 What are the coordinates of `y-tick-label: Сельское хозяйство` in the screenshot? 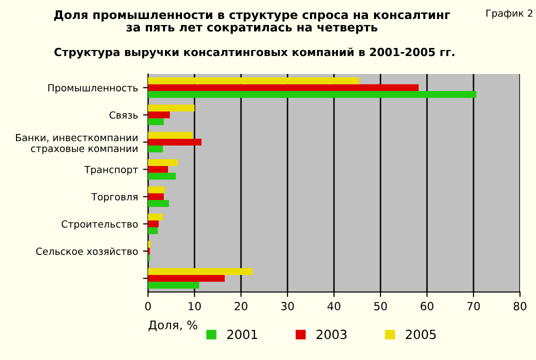 It's located at (87, 251).